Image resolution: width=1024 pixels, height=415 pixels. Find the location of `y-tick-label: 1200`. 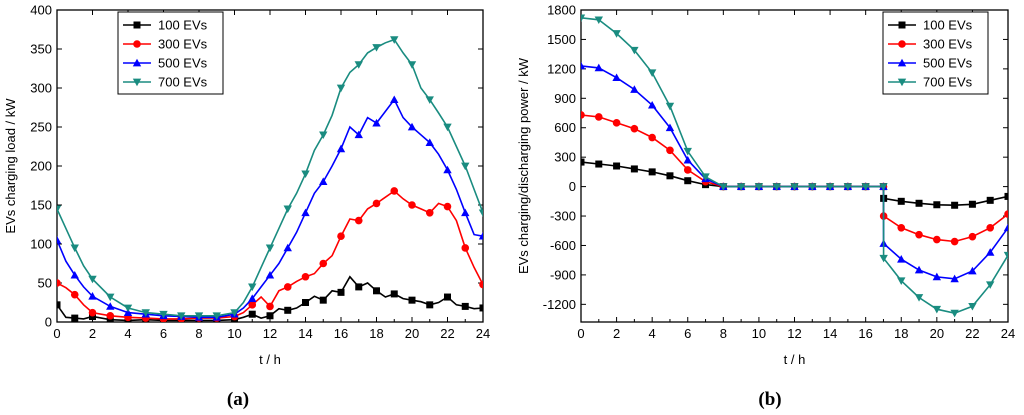

y-tick-label: 1200 is located at coordinates (561, 68).